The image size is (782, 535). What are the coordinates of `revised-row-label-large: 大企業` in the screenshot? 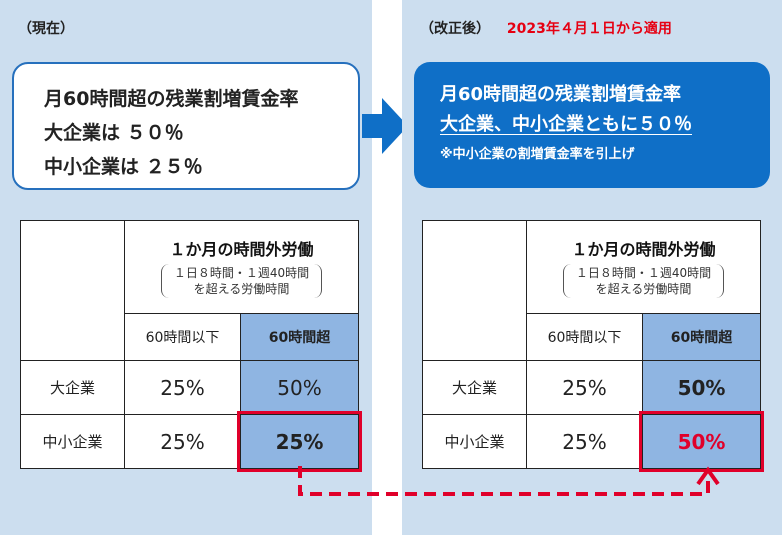 It's located at (474, 387).